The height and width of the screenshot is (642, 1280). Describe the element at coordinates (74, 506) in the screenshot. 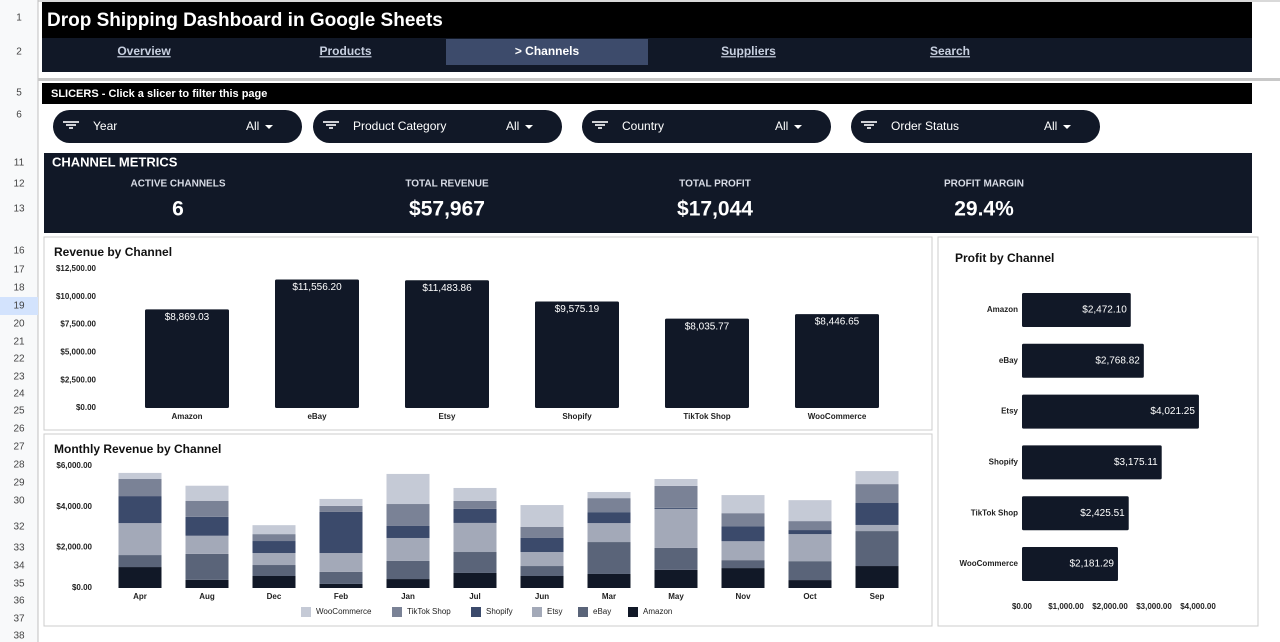

I see `y-tick-label: $4,000.00` at that location.